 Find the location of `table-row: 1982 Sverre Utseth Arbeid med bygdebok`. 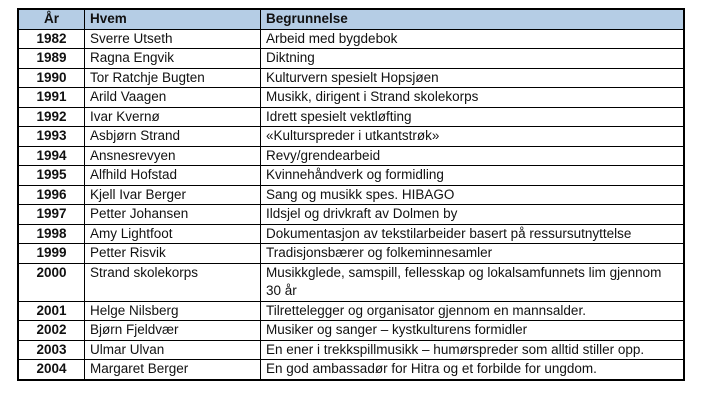

table-row: 1982 Sverre Utseth Arbeid med bygdebok is located at coordinates (351, 38).